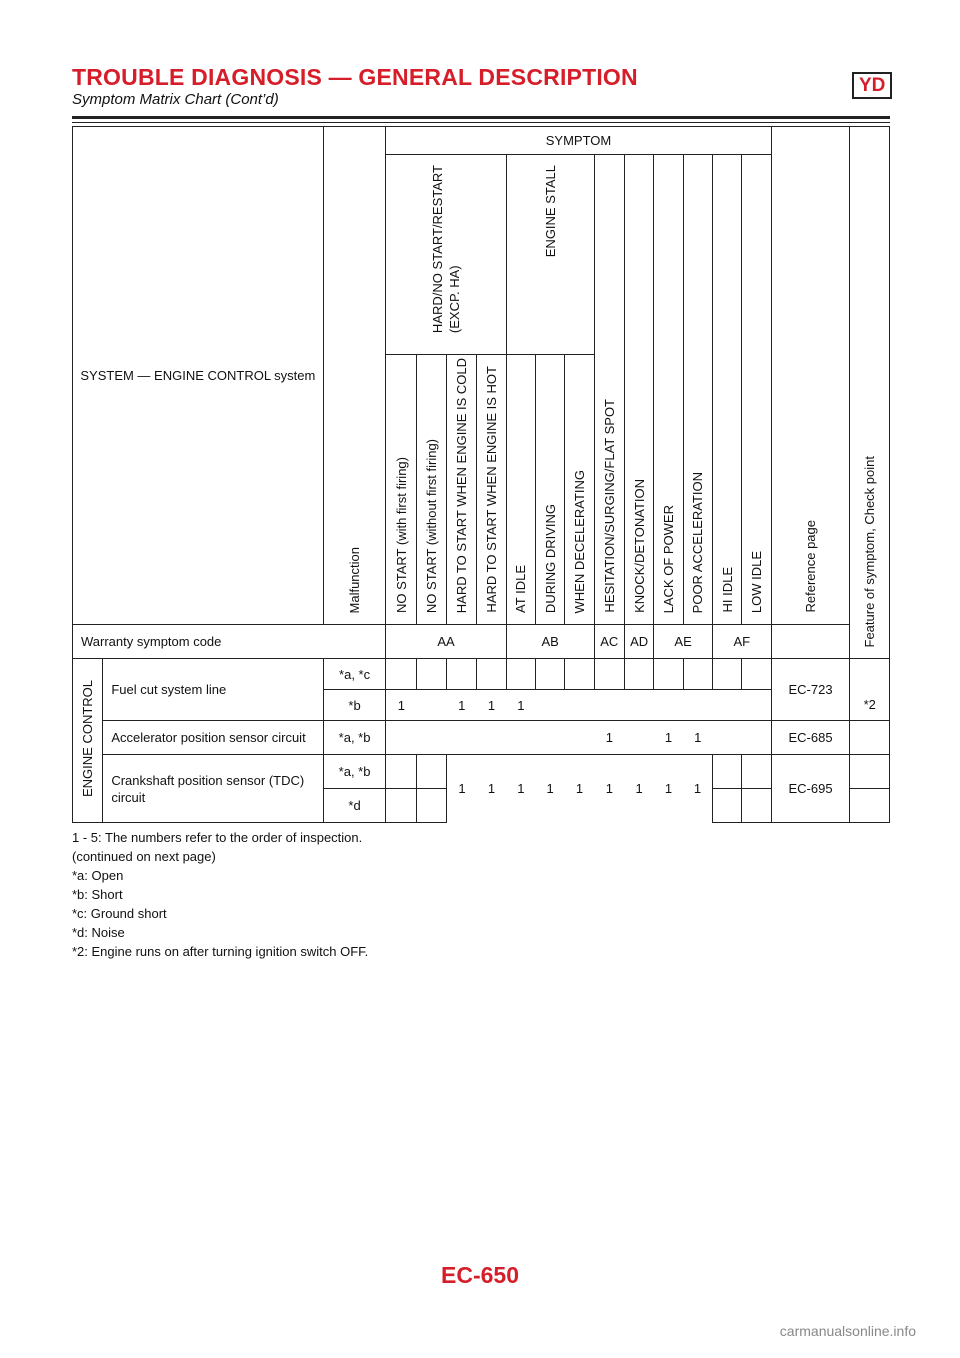 The width and height of the screenshot is (960, 1358). I want to click on section-label-cell: ENGINE CONTROL, so click(87, 740).